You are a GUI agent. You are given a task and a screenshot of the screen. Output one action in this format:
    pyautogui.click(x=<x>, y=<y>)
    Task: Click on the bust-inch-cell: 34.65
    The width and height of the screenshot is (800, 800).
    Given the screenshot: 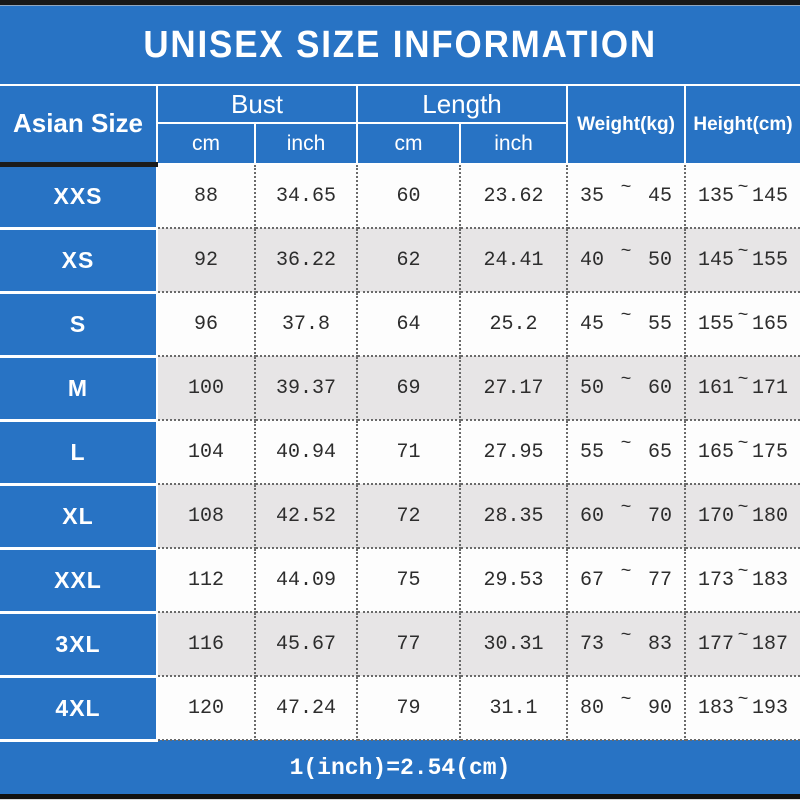 What is the action you would take?
    pyautogui.click(x=306, y=196)
    